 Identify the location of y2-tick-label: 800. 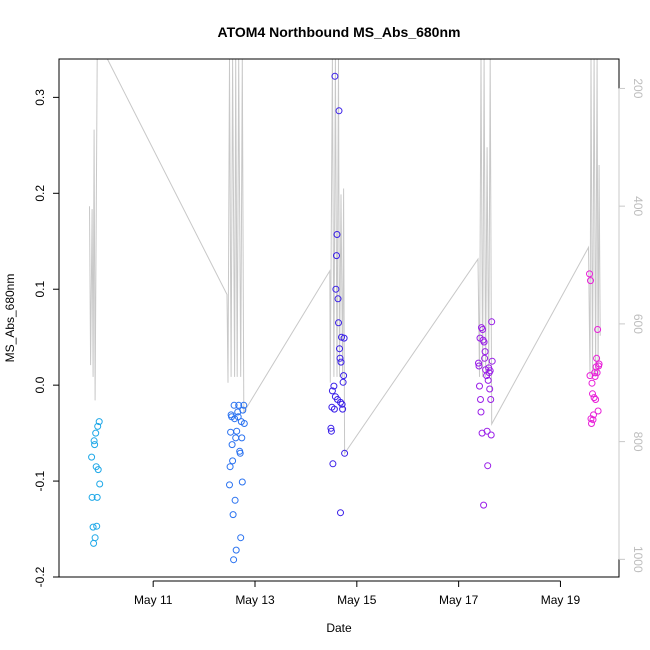
(638, 442).